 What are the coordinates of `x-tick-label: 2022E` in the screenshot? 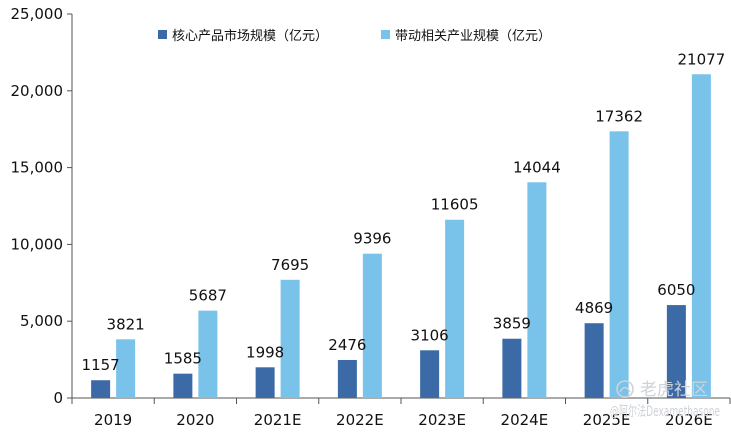 It's located at (360, 420).